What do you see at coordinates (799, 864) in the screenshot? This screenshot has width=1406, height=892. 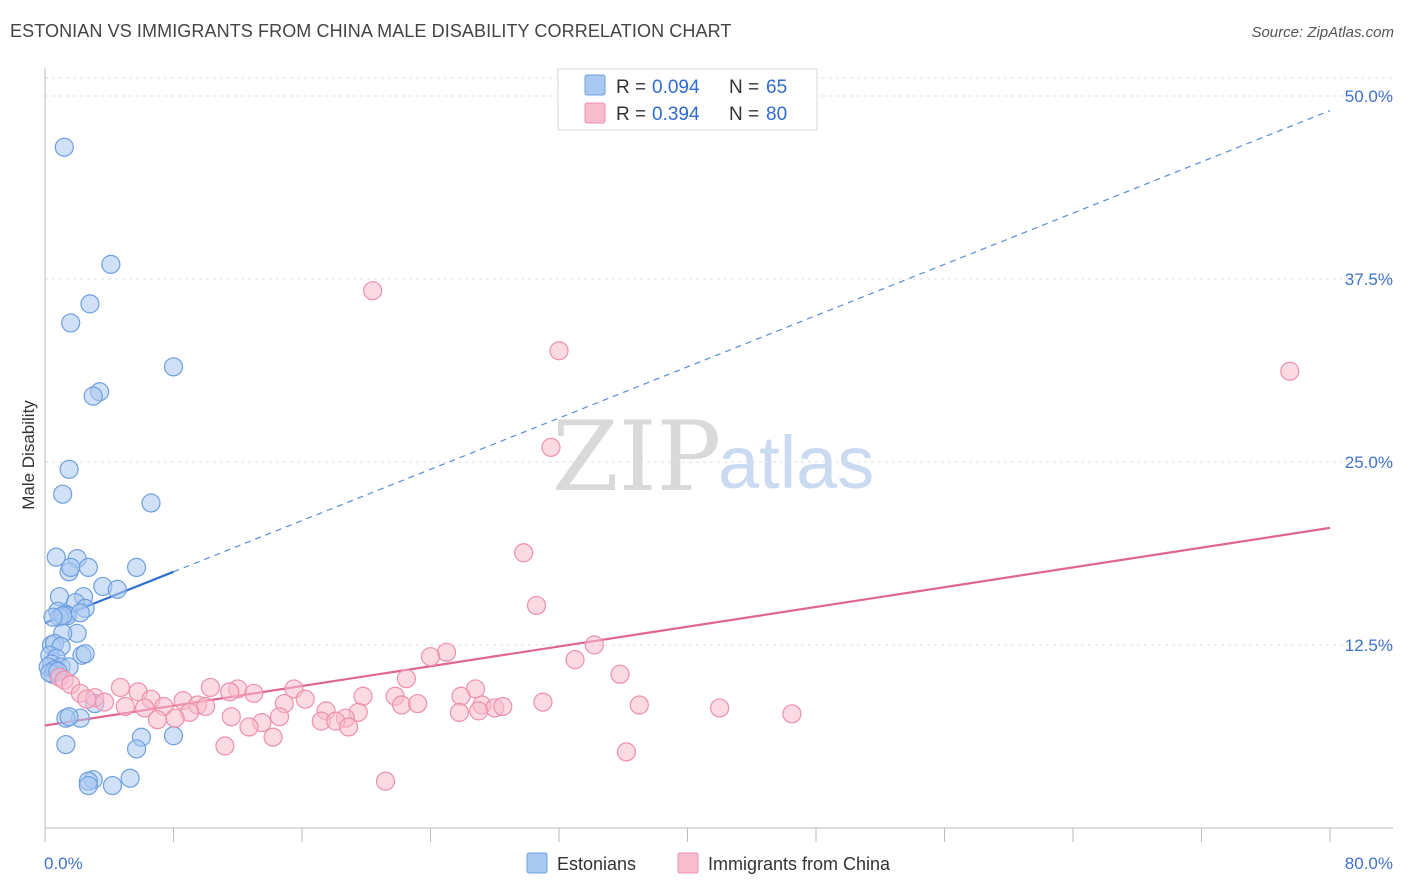 I see `bottom-legend-label-china: Immigrants from China` at bounding box center [799, 864].